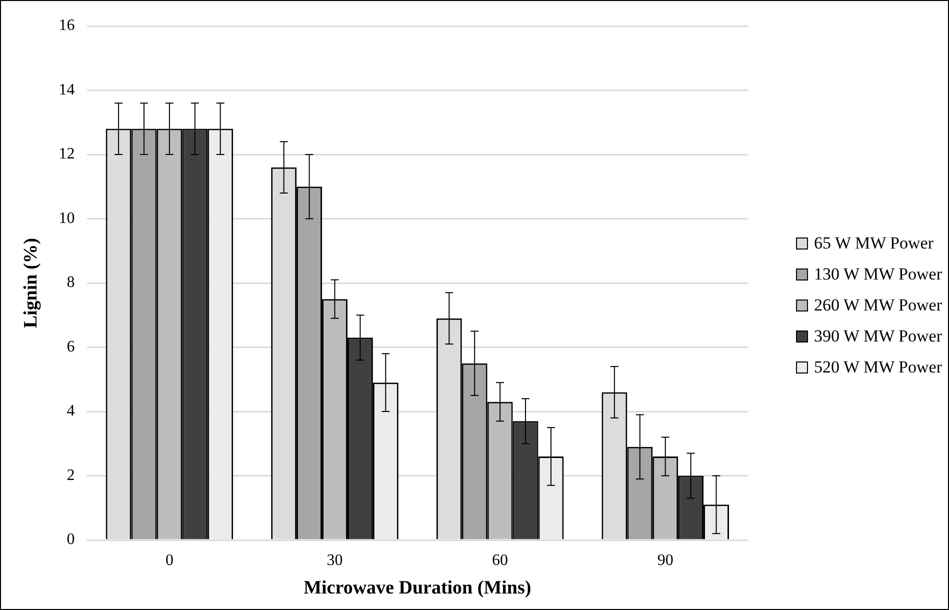 The image size is (949, 610). Describe the element at coordinates (878, 336) in the screenshot. I see `legend-label: 390 W MW Power` at that location.